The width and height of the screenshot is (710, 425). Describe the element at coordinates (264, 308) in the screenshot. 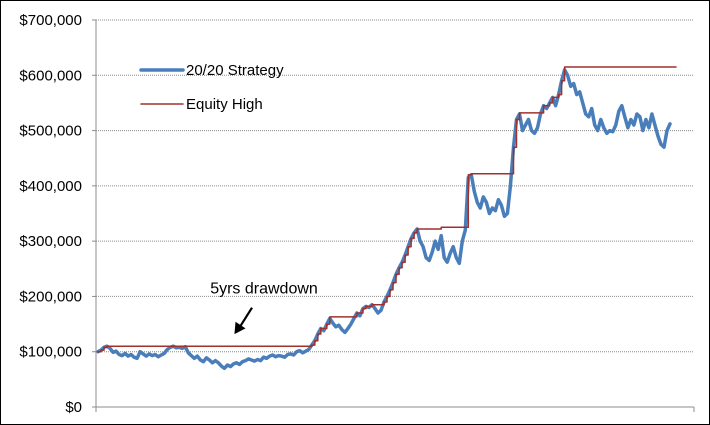

I see `annotations: 5yrs drawdown` at that location.